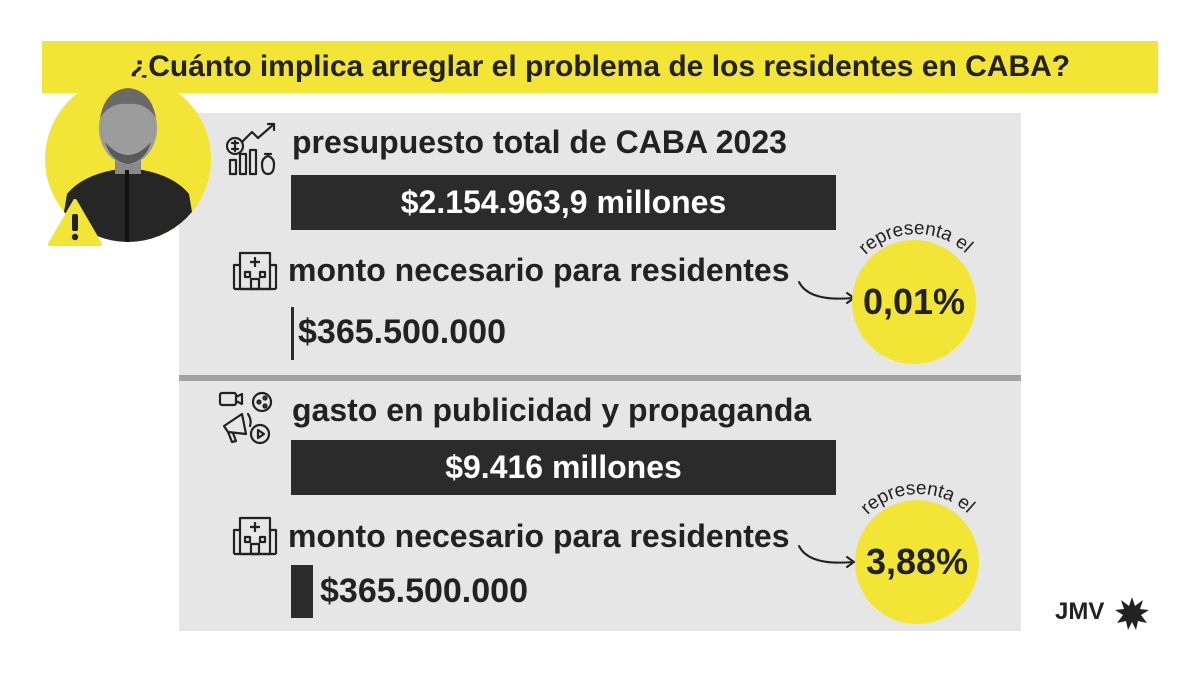 The width and height of the screenshot is (1200, 675). What do you see at coordinates (539, 142) in the screenshot?
I see `budget-label: presupuesto total de CABA 2023` at bounding box center [539, 142].